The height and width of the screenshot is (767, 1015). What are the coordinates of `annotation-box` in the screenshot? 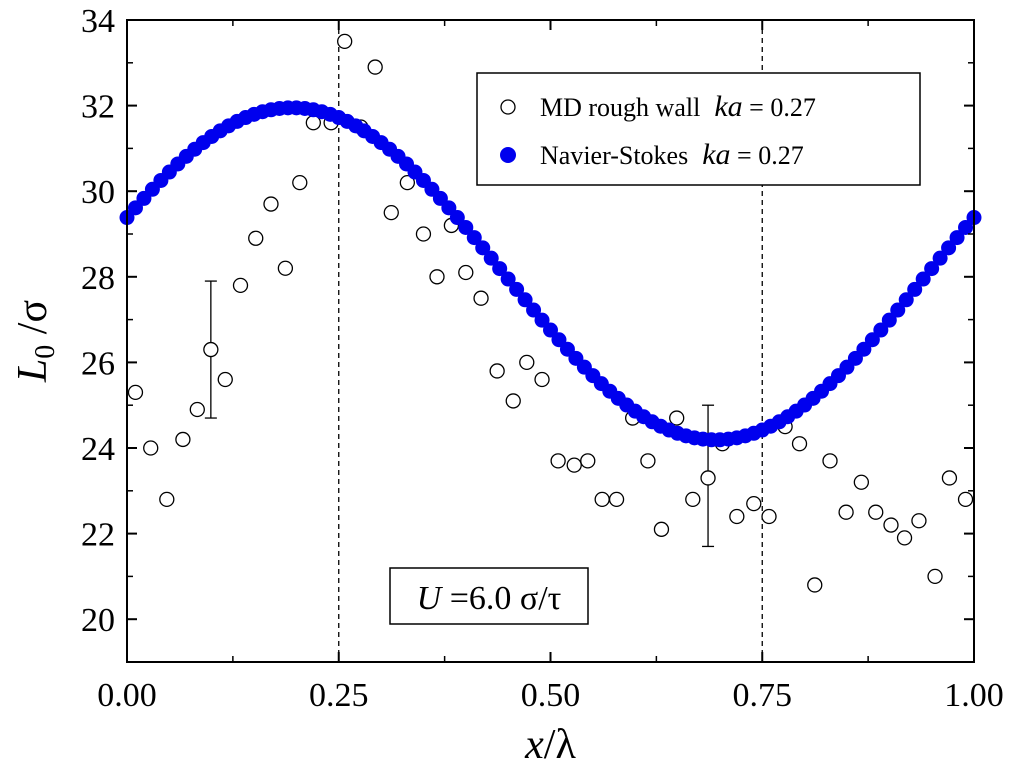 It's located at (489, 596).